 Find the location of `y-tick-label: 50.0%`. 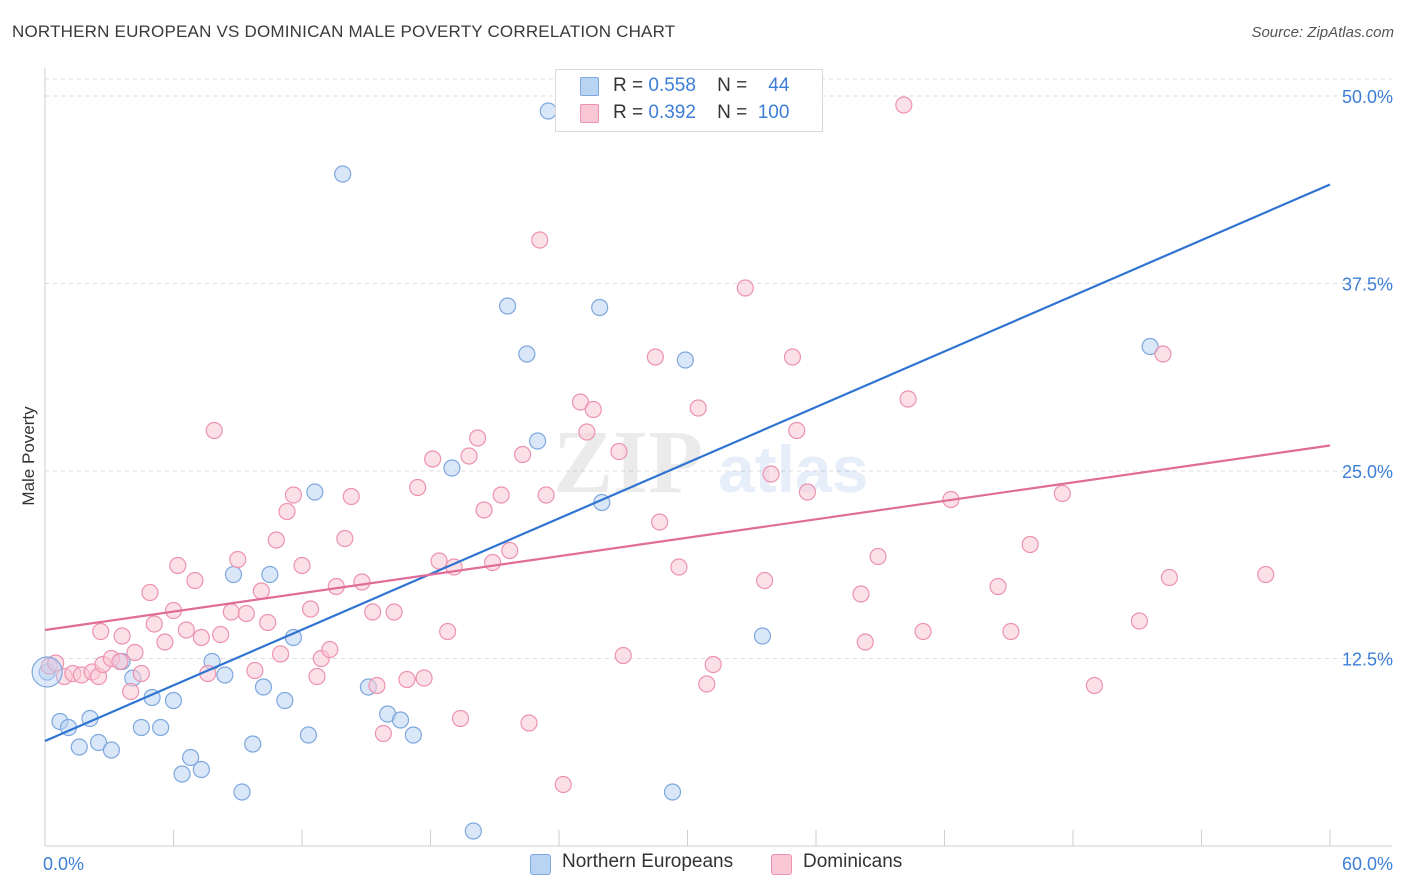

y-tick-label: 50.0% is located at coordinates (1367, 97).